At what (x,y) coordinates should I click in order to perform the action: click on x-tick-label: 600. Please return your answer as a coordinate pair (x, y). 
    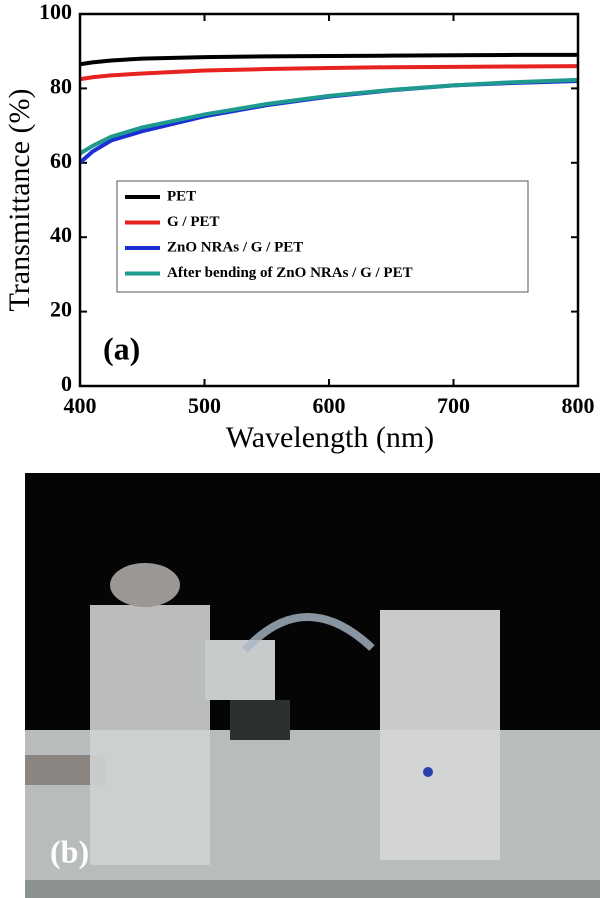
    Looking at the image, I should click on (329, 405).